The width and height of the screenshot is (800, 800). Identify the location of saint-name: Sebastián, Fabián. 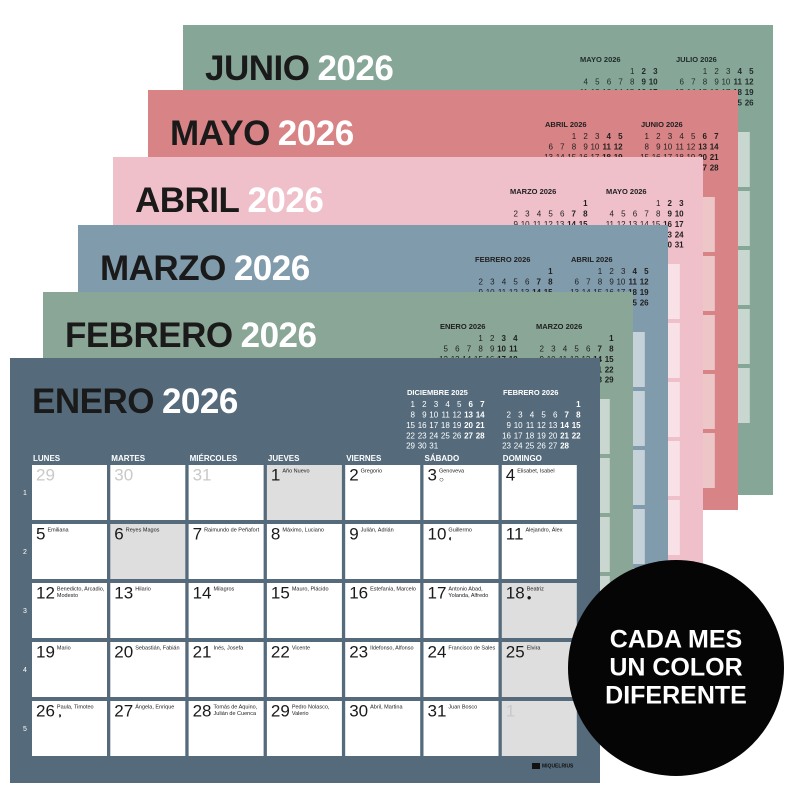
(157, 648).